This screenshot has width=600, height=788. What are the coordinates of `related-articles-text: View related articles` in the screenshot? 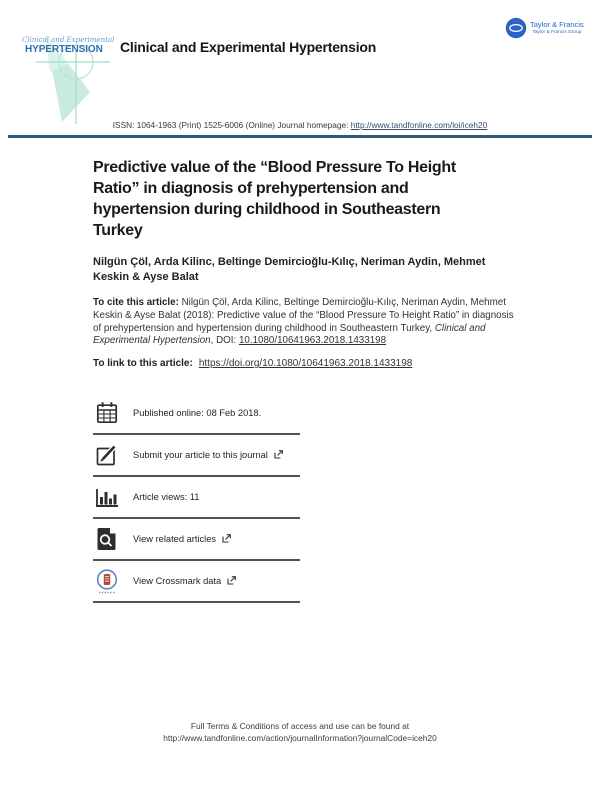 It's located at (175, 539).